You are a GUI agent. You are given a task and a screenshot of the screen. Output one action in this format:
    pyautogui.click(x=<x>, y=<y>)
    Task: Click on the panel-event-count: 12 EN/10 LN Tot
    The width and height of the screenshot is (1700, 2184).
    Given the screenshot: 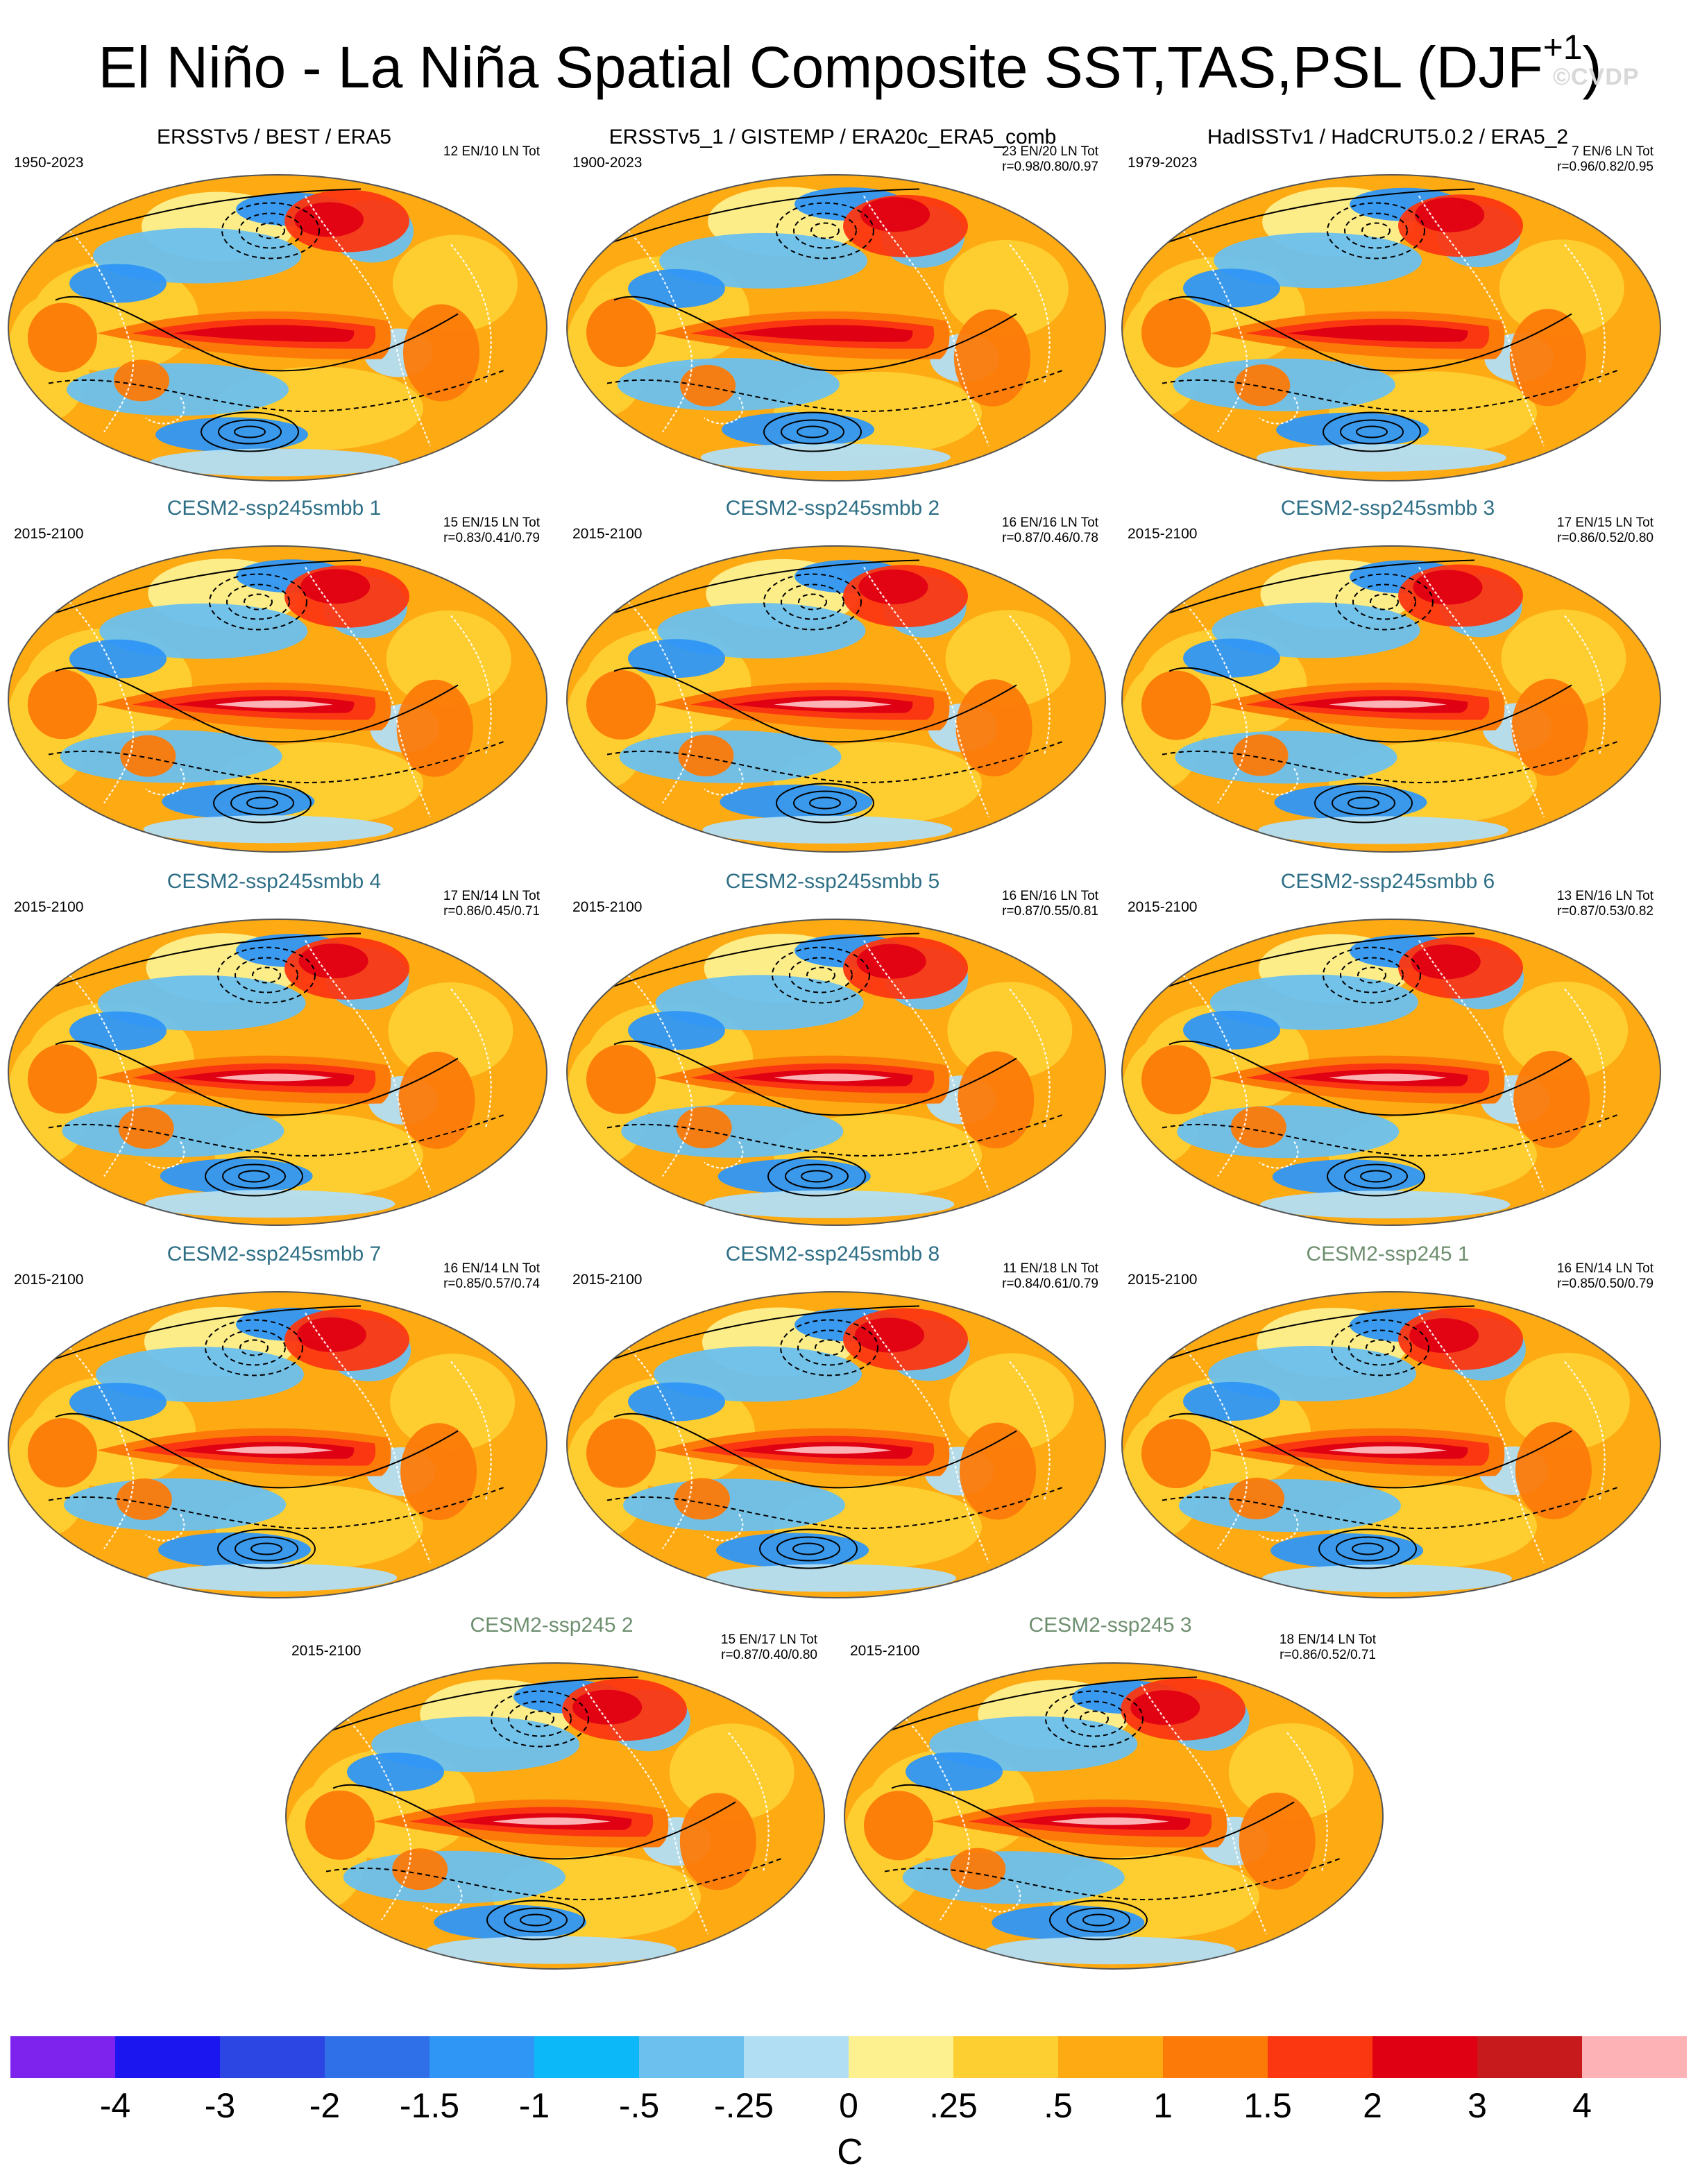 What is the action you would take?
    pyautogui.click(x=491, y=151)
    